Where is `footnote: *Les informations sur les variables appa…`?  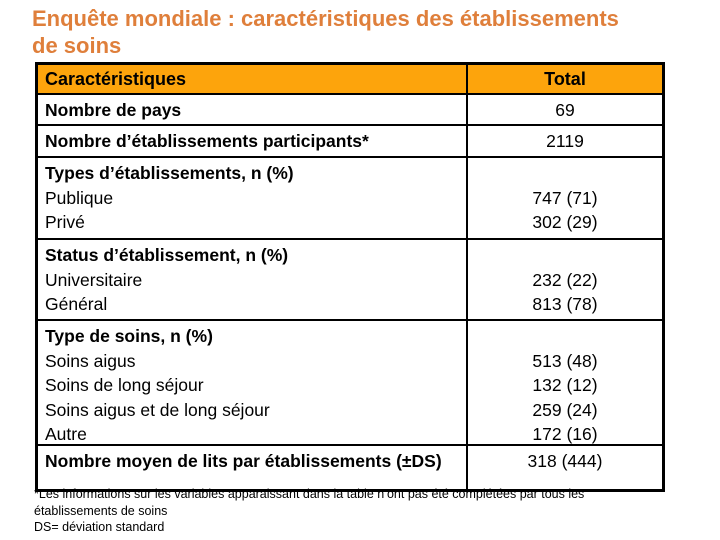
footnote: *Les informations sur les variables appa… is located at coordinates (309, 510).